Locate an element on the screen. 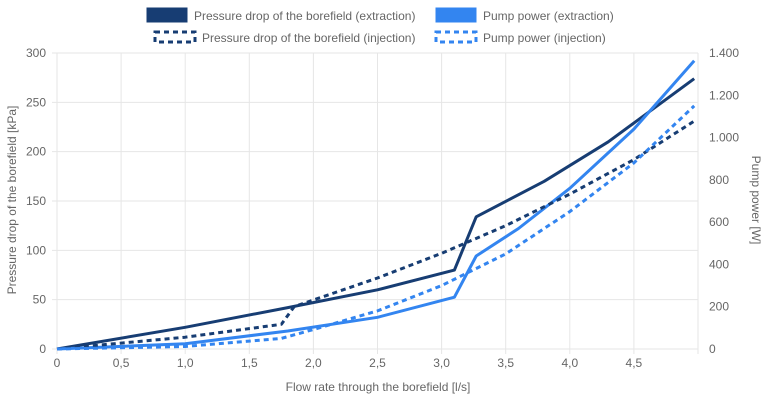 The height and width of the screenshot is (400, 767). right-tick-label: 1.200 is located at coordinates (724, 95).